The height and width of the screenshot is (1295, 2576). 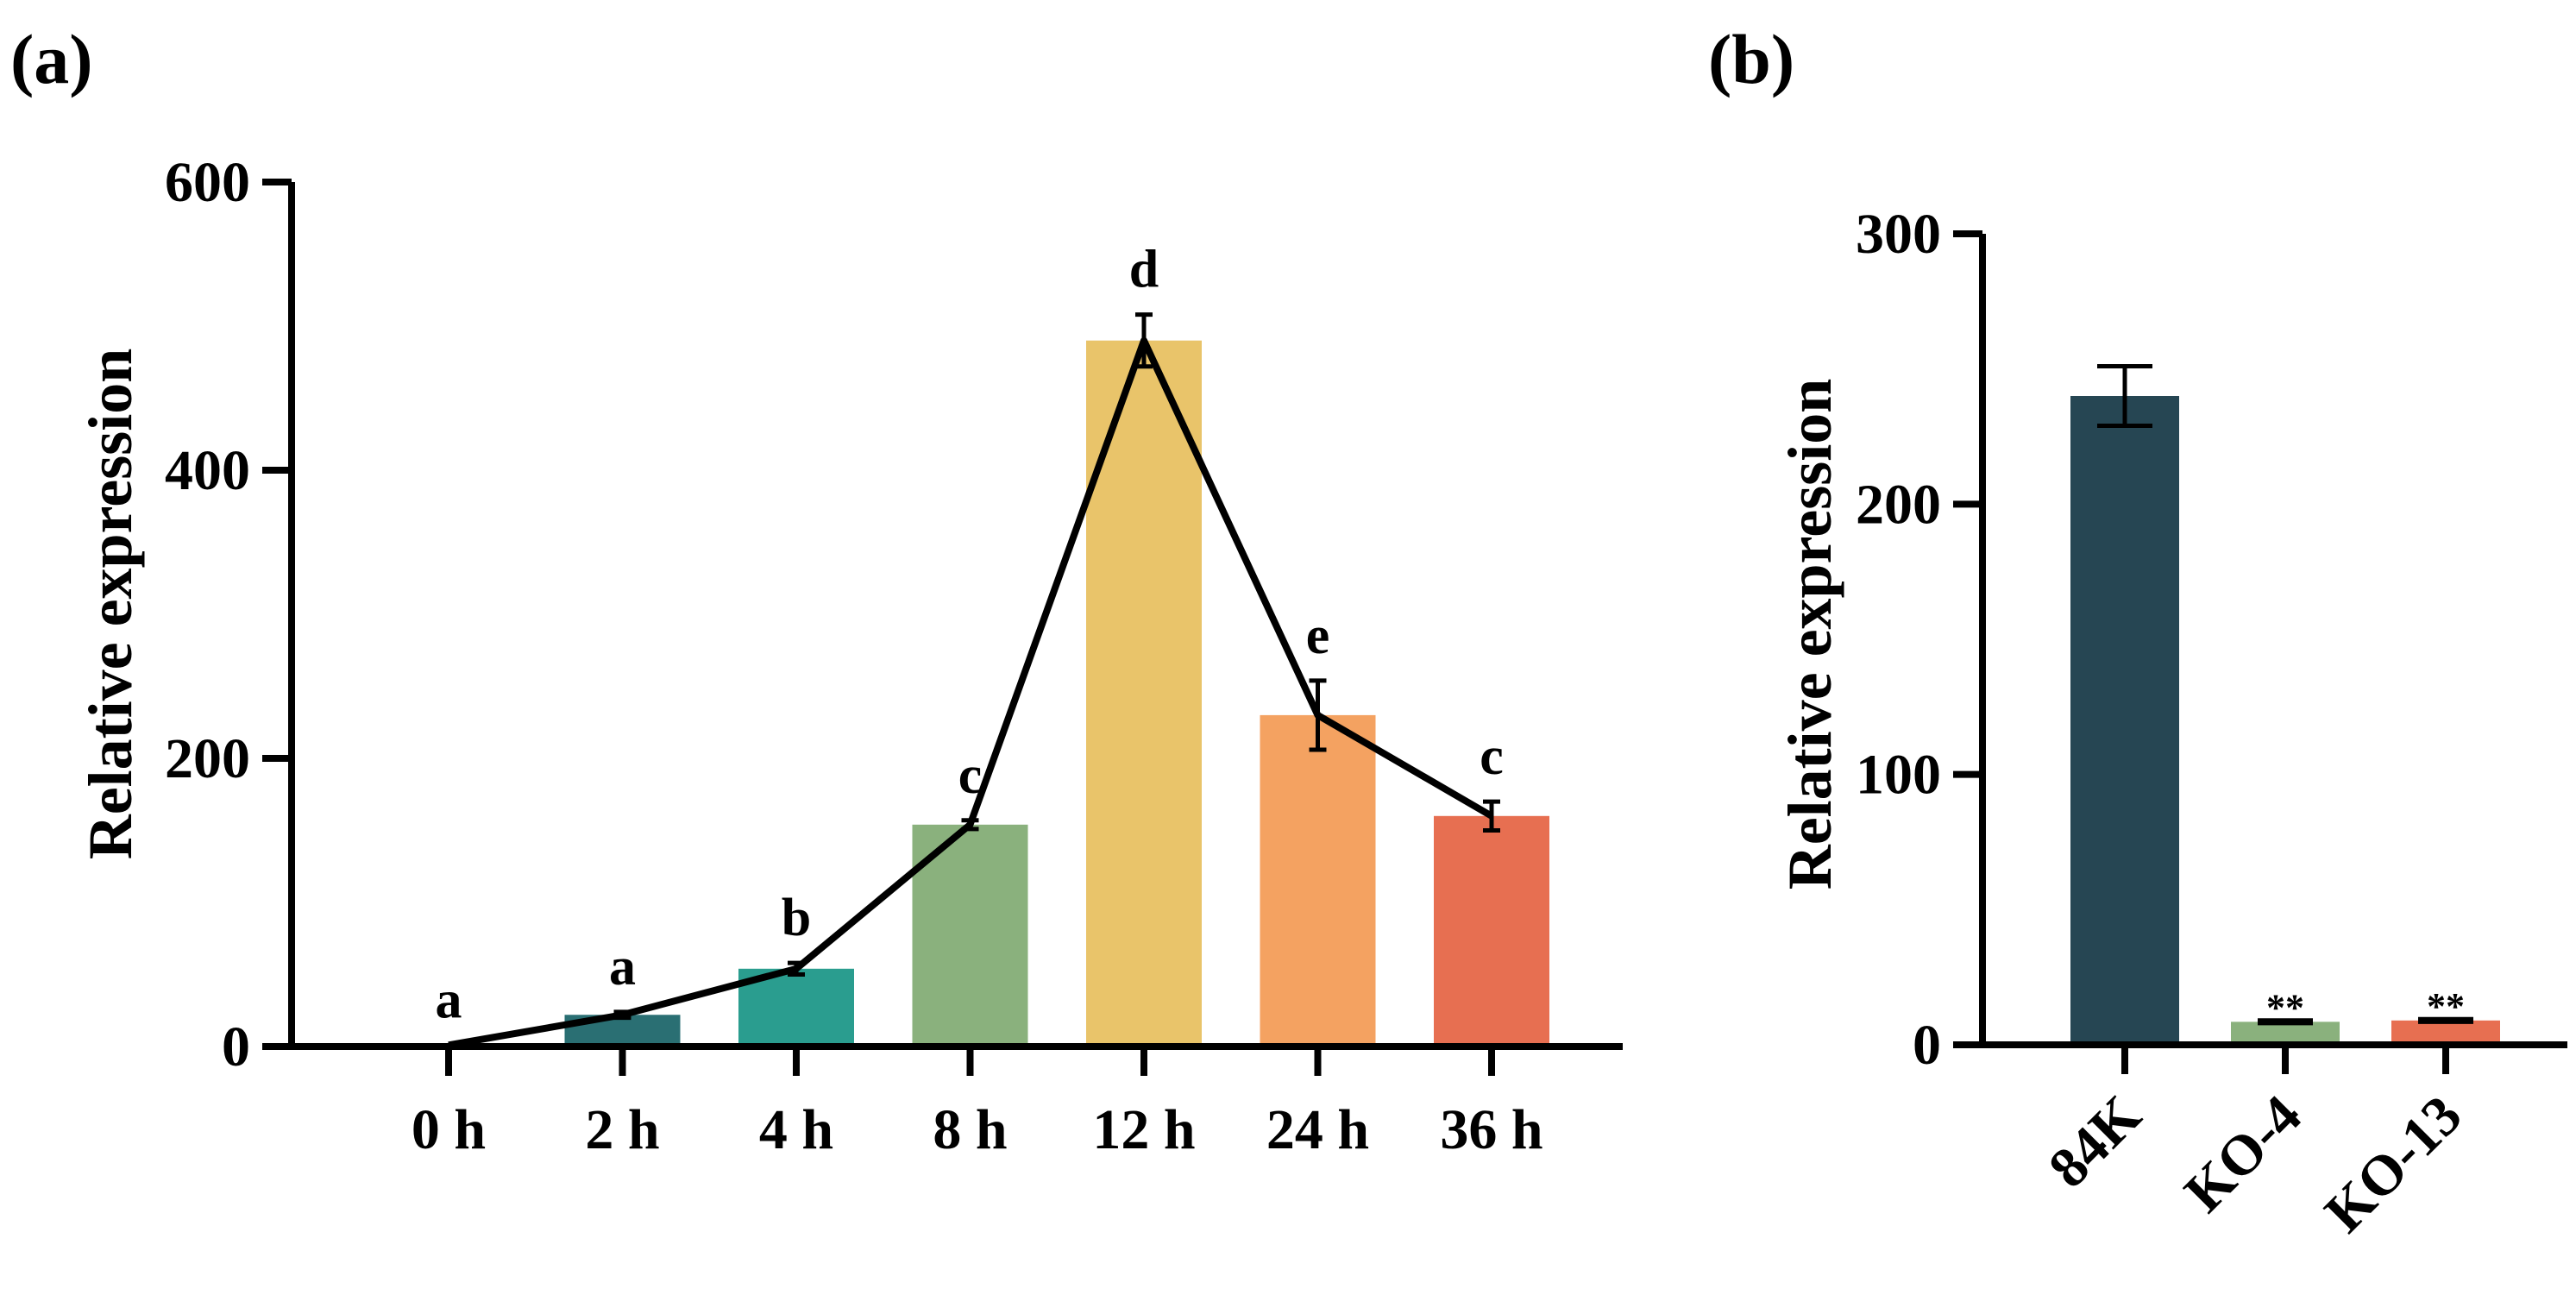 I want to click on x-tick-label: 12 h, so click(x=1143, y=1129).